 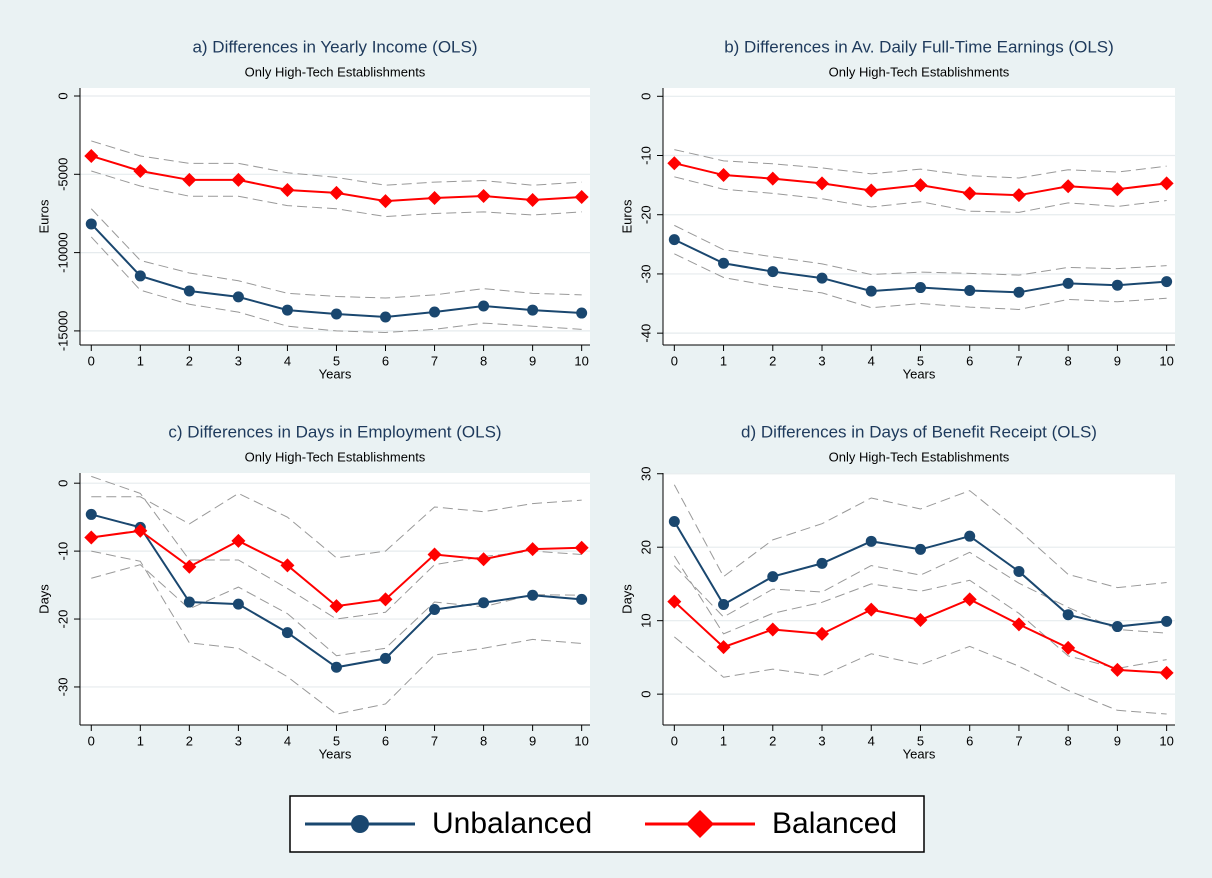 What do you see at coordinates (335, 373) in the screenshot?
I see `x-axis-label: Years` at bounding box center [335, 373].